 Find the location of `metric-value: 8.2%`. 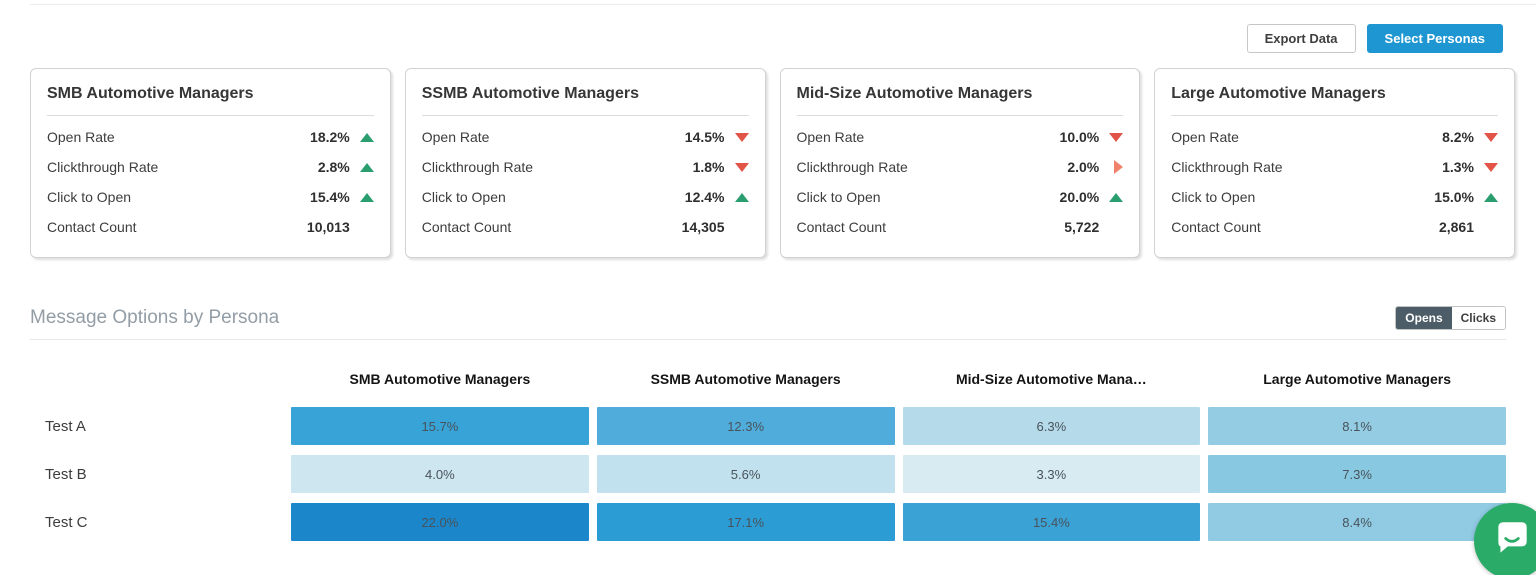

metric-value: 8.2% is located at coordinates (1458, 137).